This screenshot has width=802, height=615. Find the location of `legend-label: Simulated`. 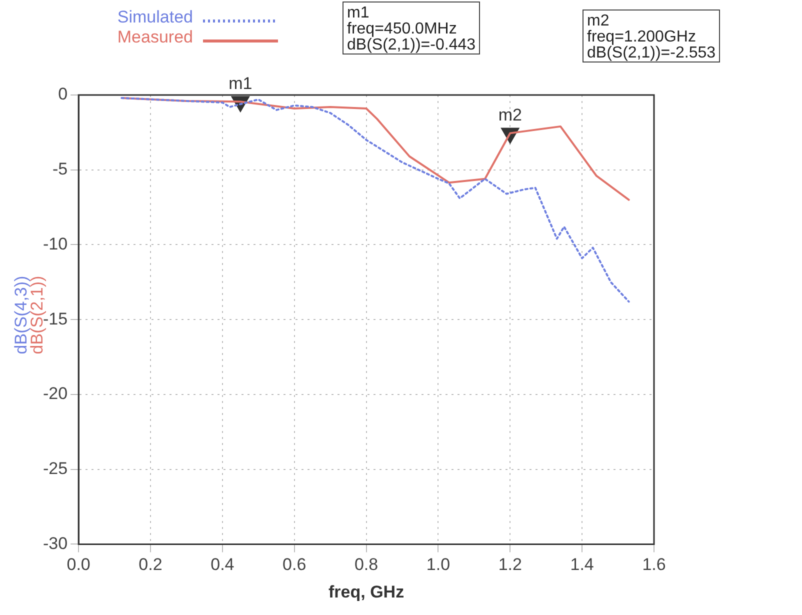

legend-label: Simulated is located at coordinates (155, 17).